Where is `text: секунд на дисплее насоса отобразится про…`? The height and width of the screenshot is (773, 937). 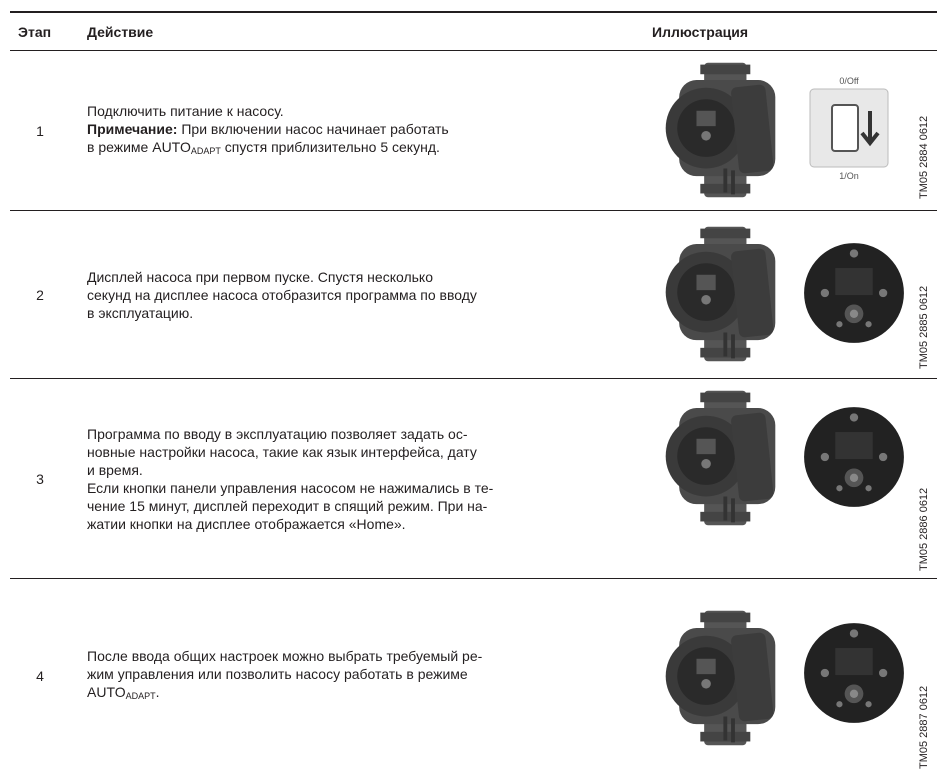 text: секунд на дисплее насоса отобразится про… is located at coordinates (282, 294).